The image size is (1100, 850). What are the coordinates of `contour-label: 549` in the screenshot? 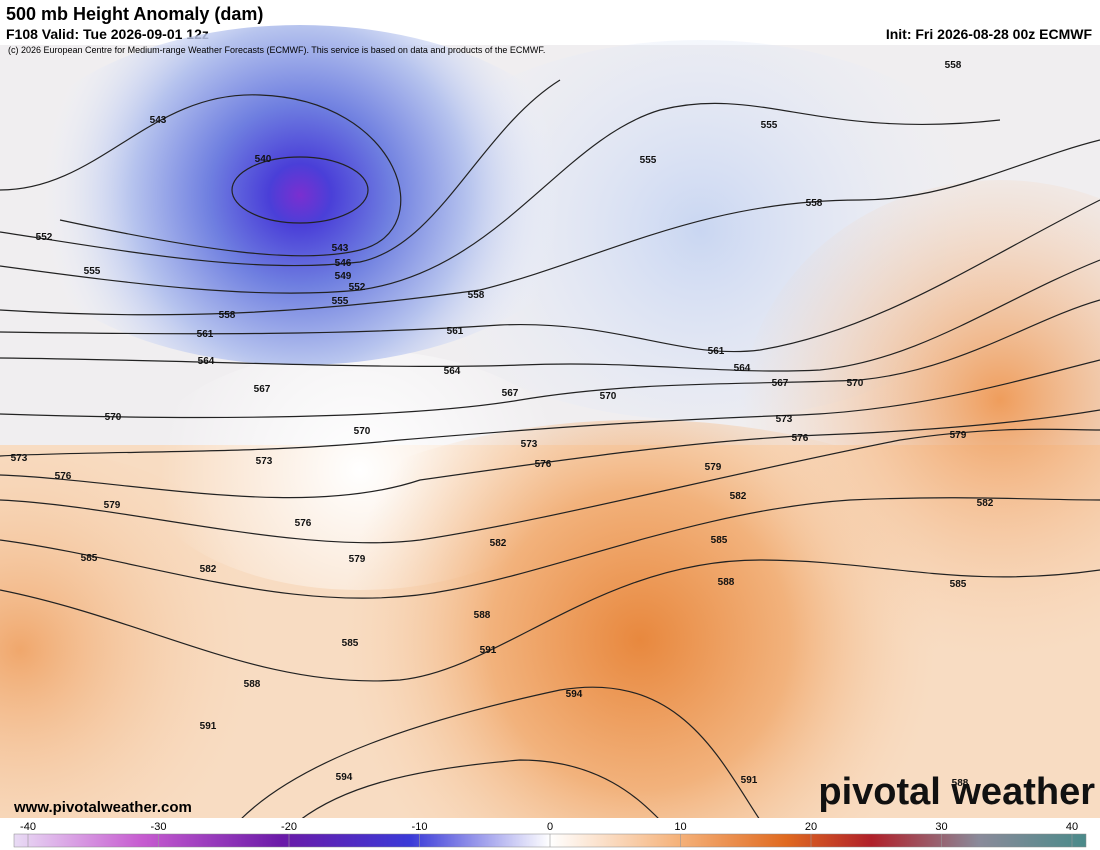 It's located at (343, 276).